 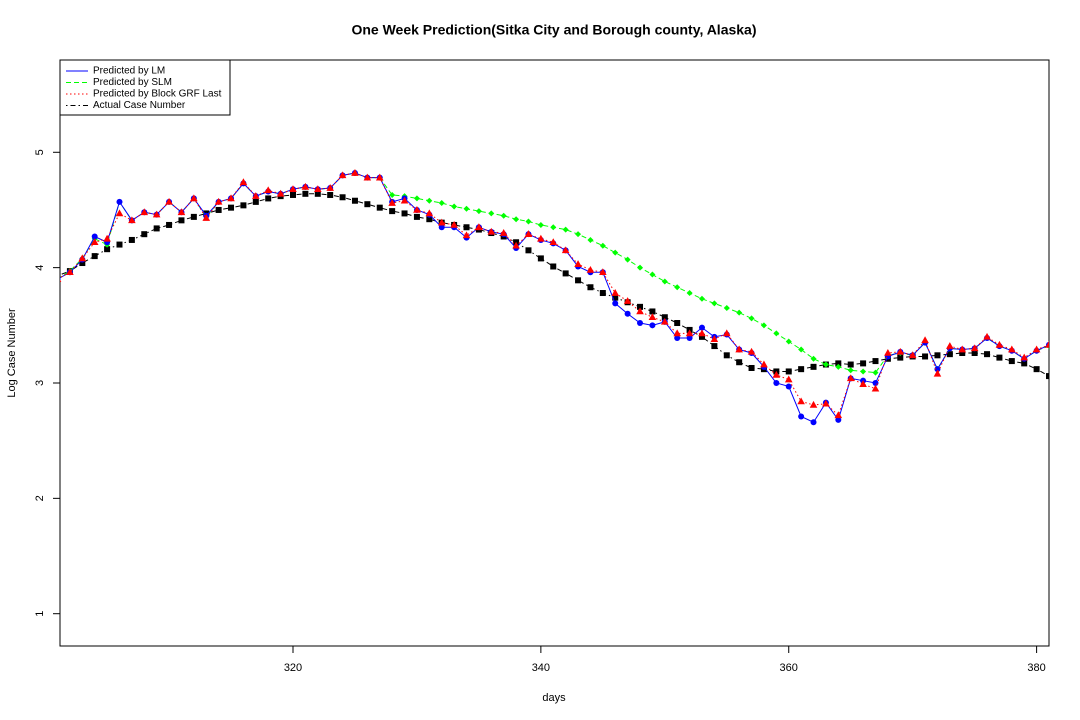 I want to click on y-tick-label: 4, so click(x=40, y=268).